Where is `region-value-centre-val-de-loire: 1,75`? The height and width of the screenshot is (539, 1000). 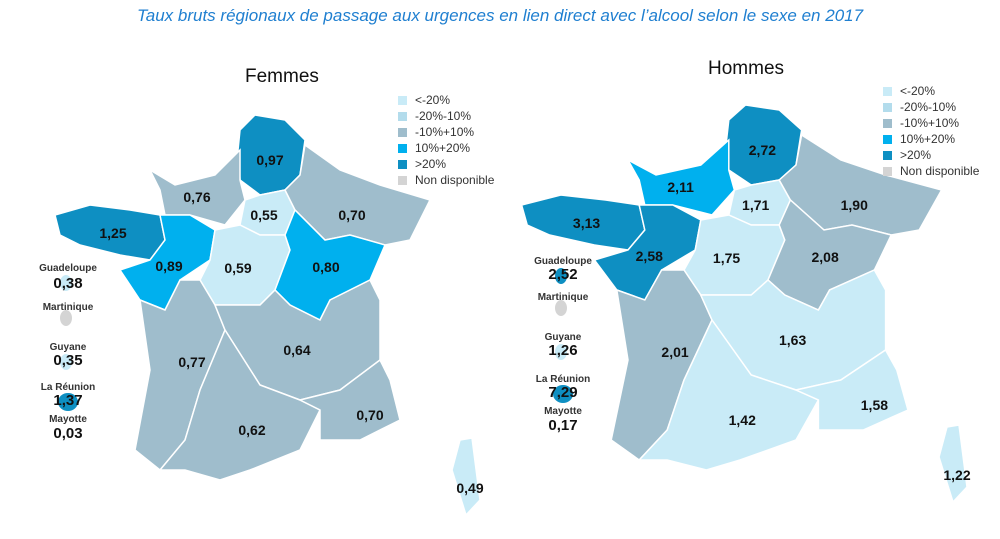
region-value-centre-val-de-loire: 1,75 is located at coordinates (726, 258).